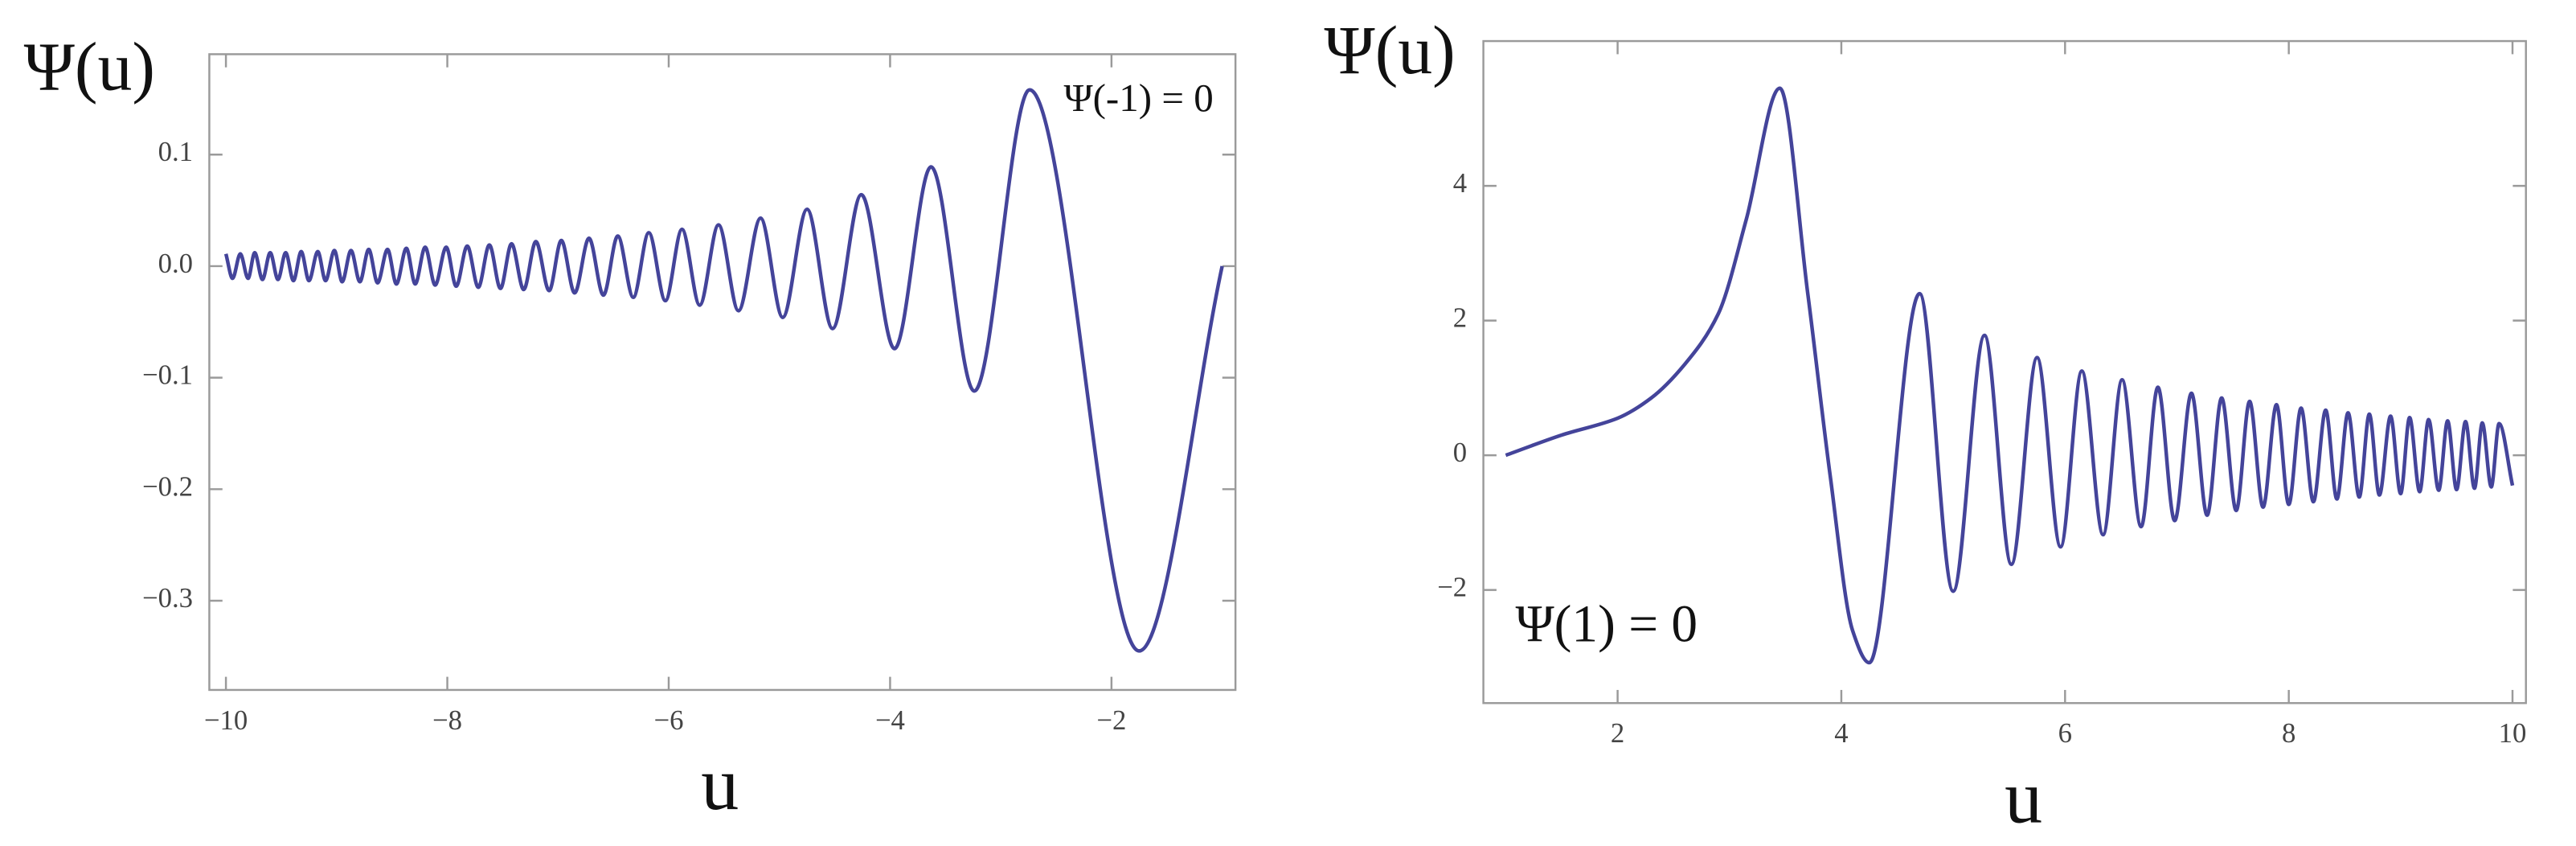 The height and width of the screenshot is (846, 2576). I want to click on x-tick-label: −2, so click(1111, 720).